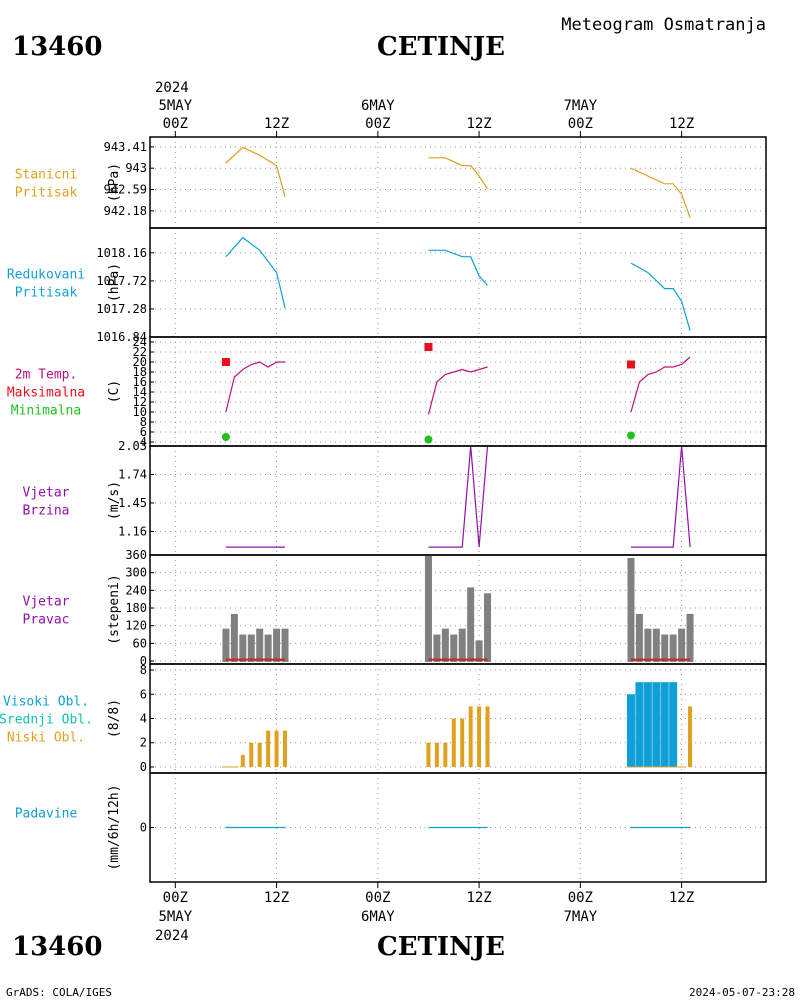 The height and width of the screenshot is (1000, 800). What do you see at coordinates (114, 827) in the screenshot?
I see `y-axis-label: (mm/6h/12h)` at bounding box center [114, 827].